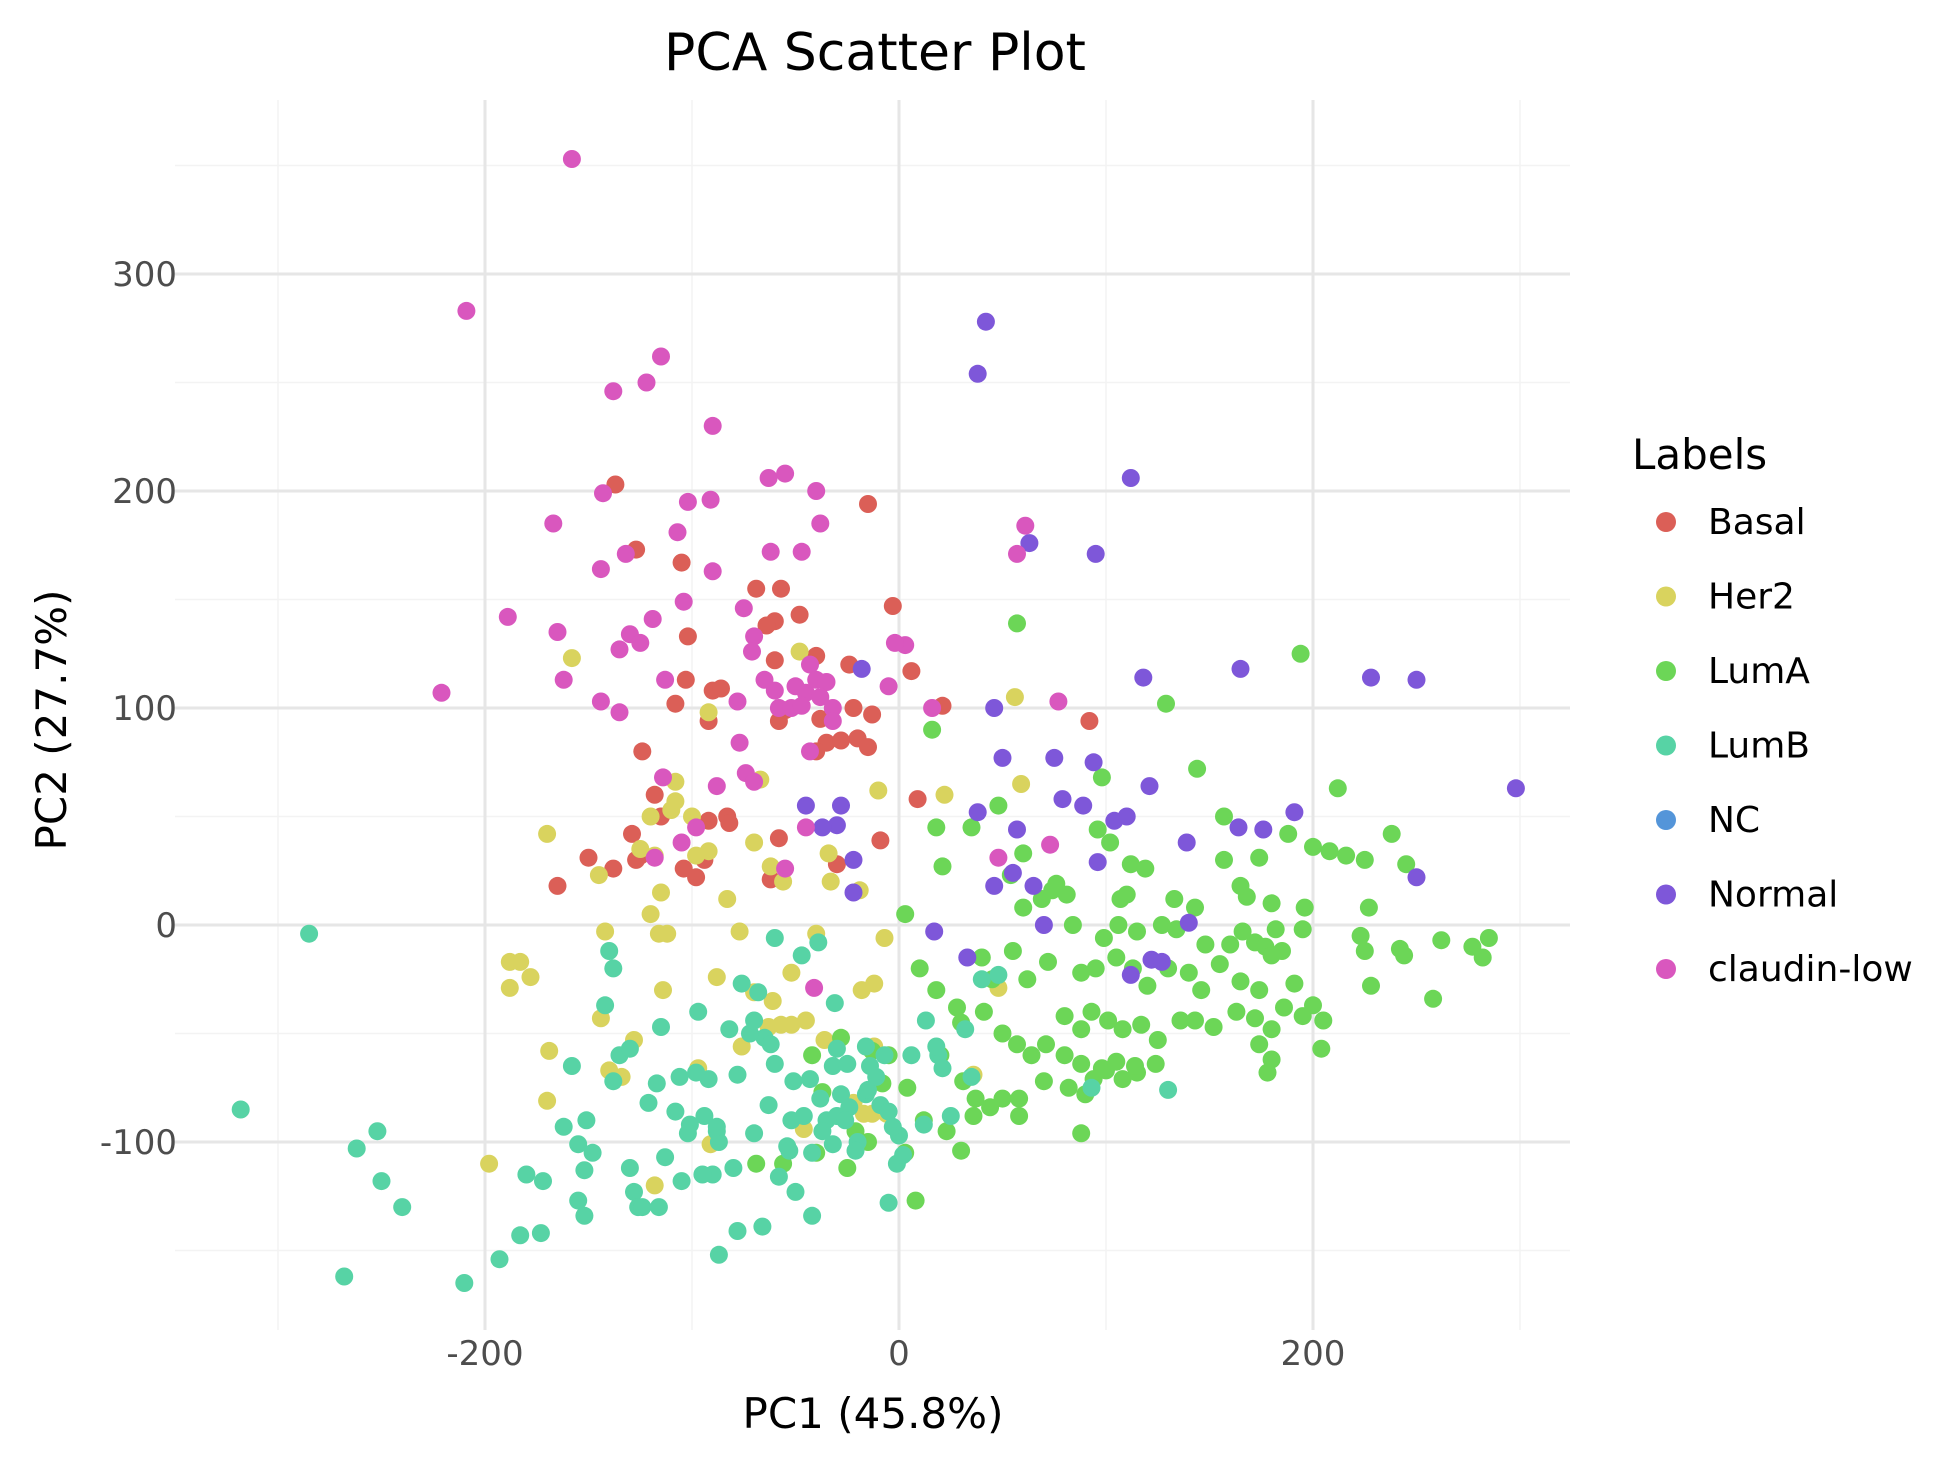 This screenshot has width=1941, height=1461. What do you see at coordinates (1784, 746) in the screenshot?
I see `legend-items: Basal Her2 LumA LumB NC Normal claudin-low` at bounding box center [1784, 746].